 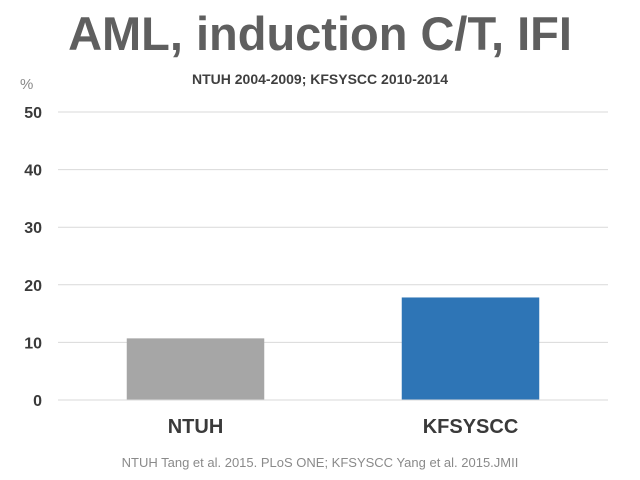 I want to click on y-tick-label: 20, so click(x=33, y=286).